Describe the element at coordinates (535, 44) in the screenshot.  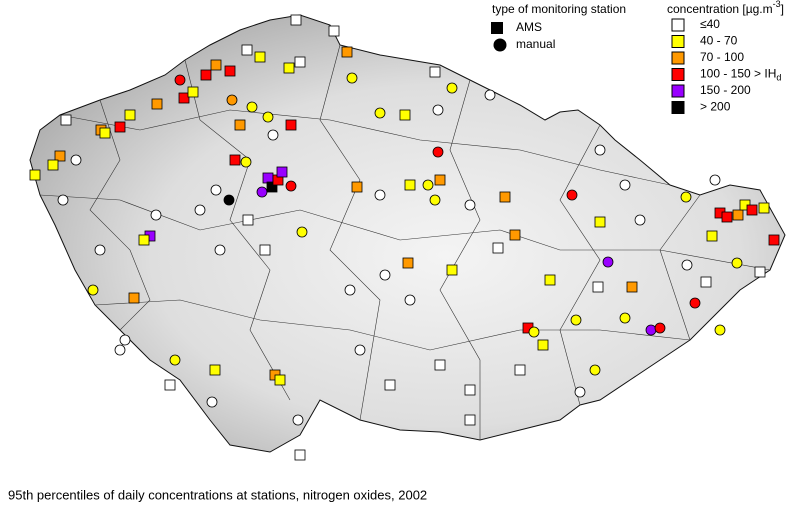
I see `legend-manual-label: manual` at that location.